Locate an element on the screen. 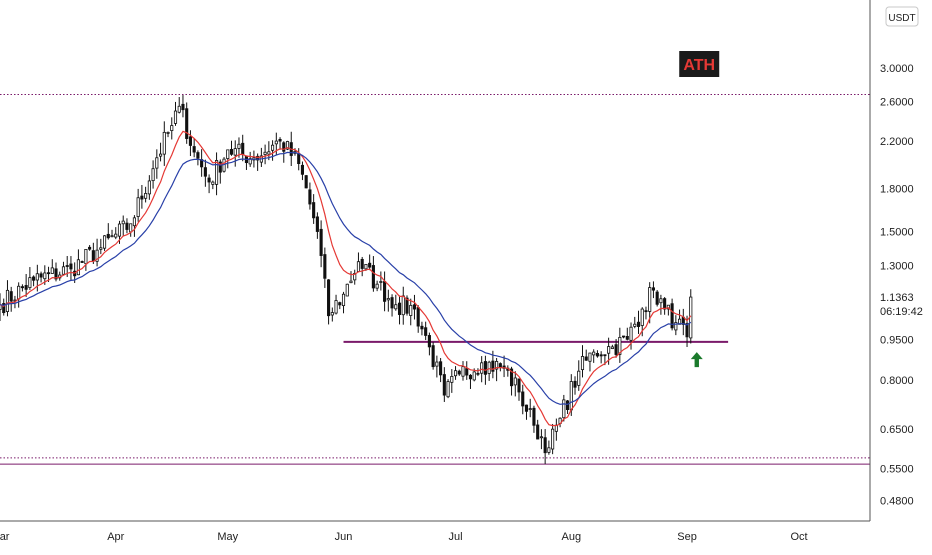  x-tick-label: Mar is located at coordinates (5, 537).